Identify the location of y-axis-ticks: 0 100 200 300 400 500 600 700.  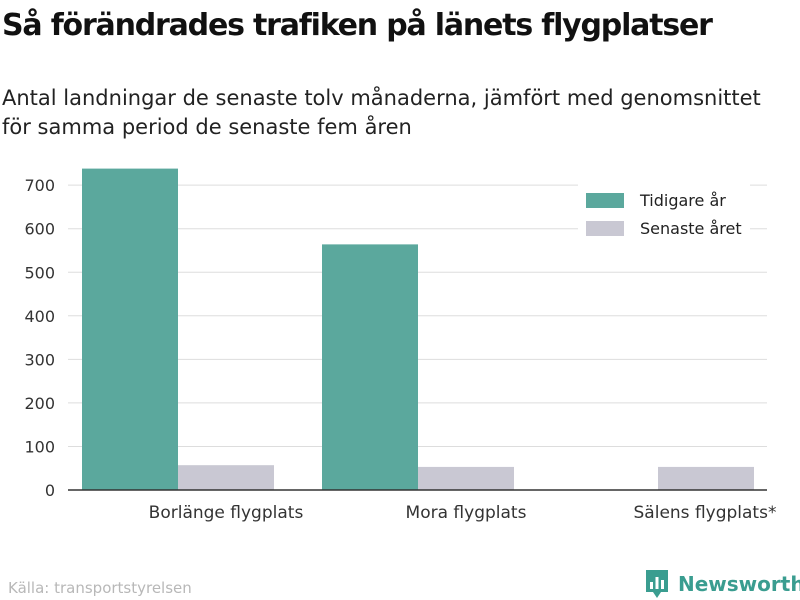
(39, 338).